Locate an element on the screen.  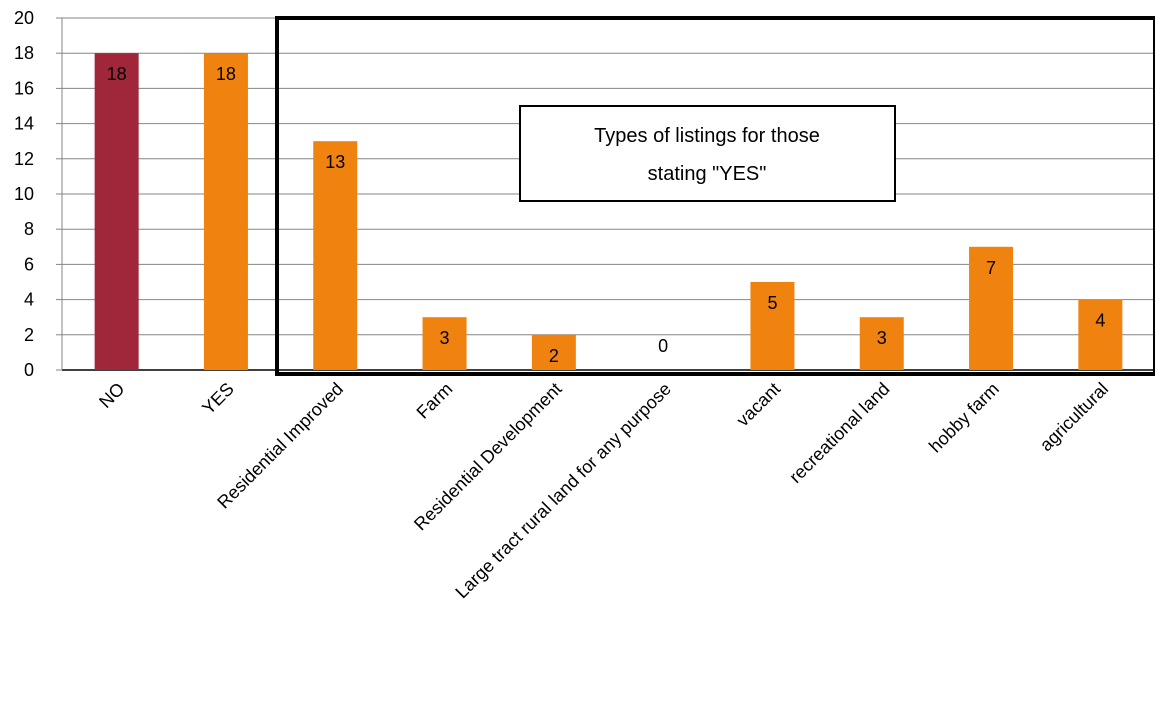
data-label: 2 is located at coordinates (554, 356).